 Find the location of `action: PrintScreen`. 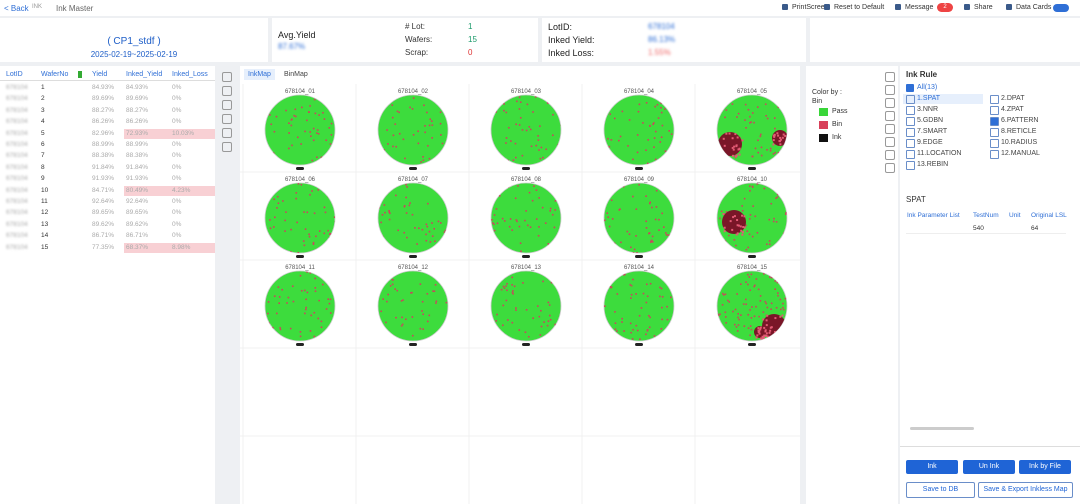

action: PrintScreen is located at coordinates (810, 7).